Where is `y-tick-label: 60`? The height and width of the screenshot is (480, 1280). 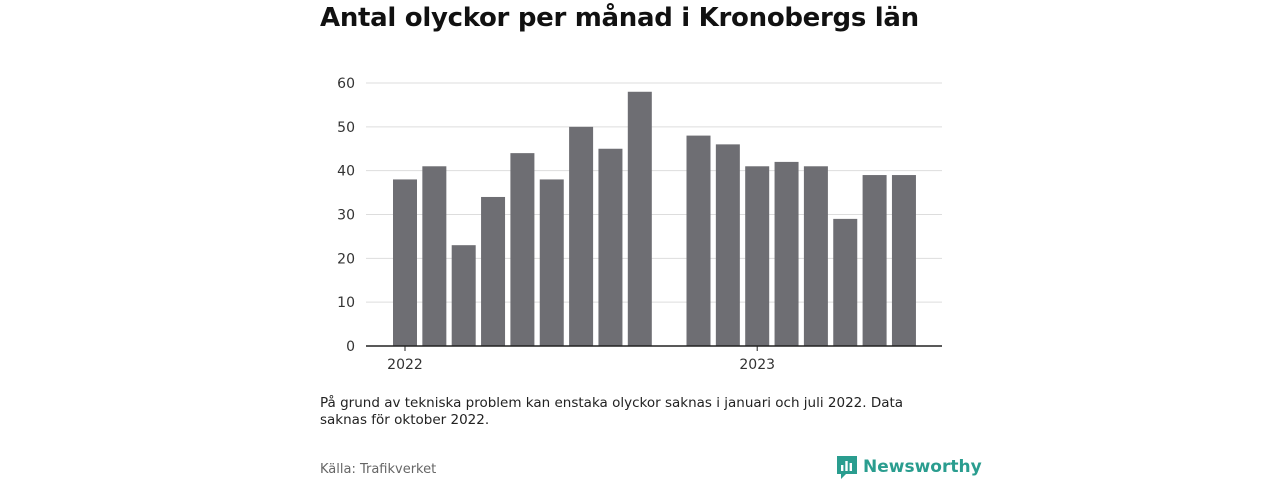 y-tick-label: 60 is located at coordinates (346, 84).